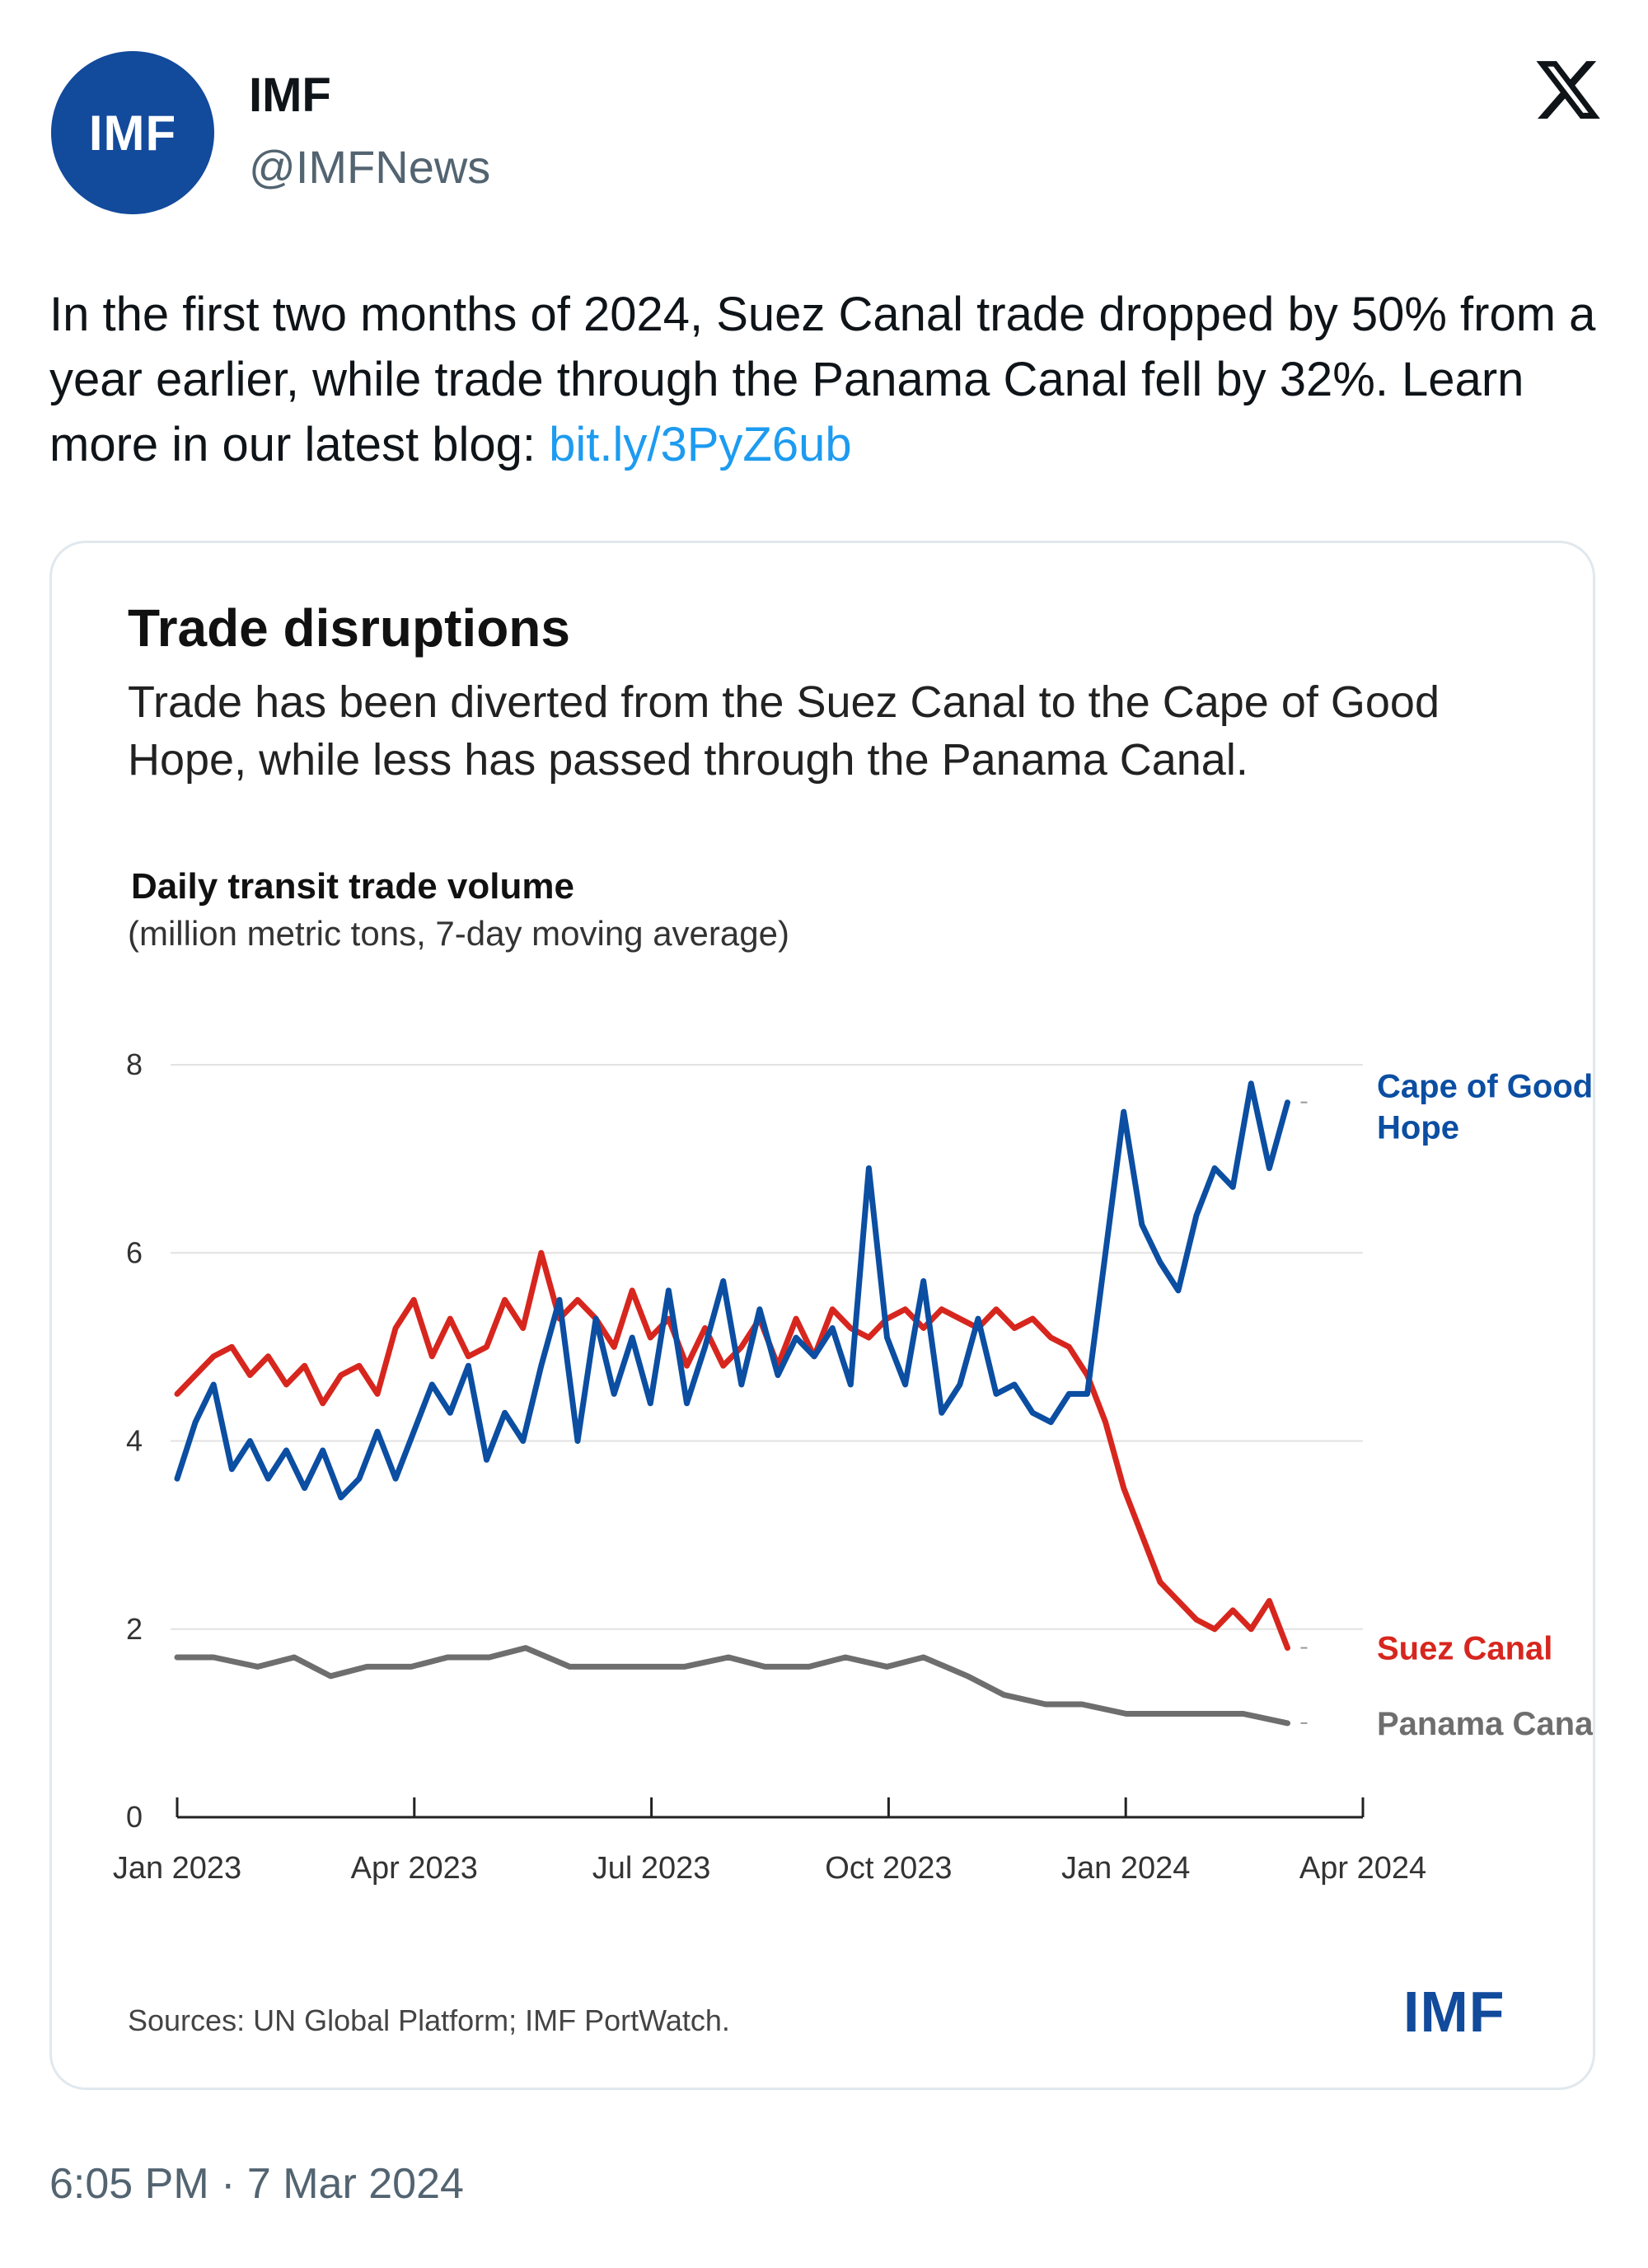  What do you see at coordinates (732, 1450) in the screenshot?
I see `series-line-suez-canal` at bounding box center [732, 1450].